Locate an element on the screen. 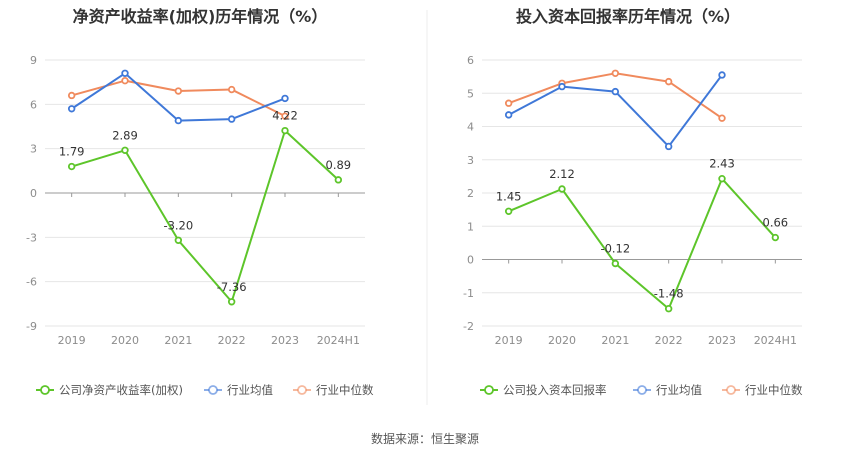 The height and width of the screenshot is (459, 850). y-tick-label: 5 is located at coordinates (470, 93).